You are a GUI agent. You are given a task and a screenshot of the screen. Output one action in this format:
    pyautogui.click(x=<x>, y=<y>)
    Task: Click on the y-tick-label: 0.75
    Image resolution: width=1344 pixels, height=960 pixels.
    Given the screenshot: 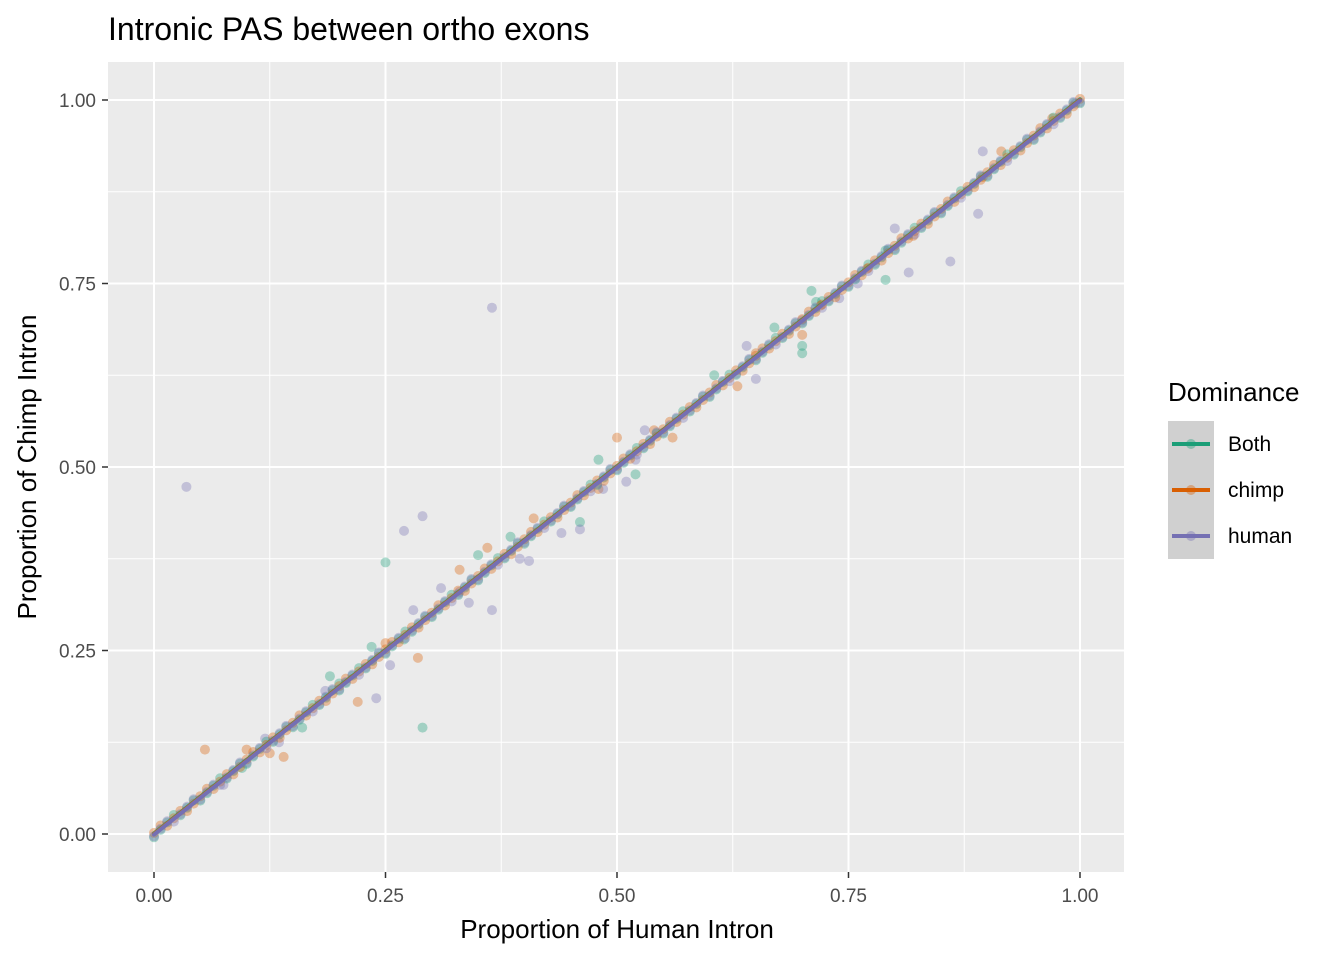 What is the action you would take?
    pyautogui.click(x=77, y=285)
    